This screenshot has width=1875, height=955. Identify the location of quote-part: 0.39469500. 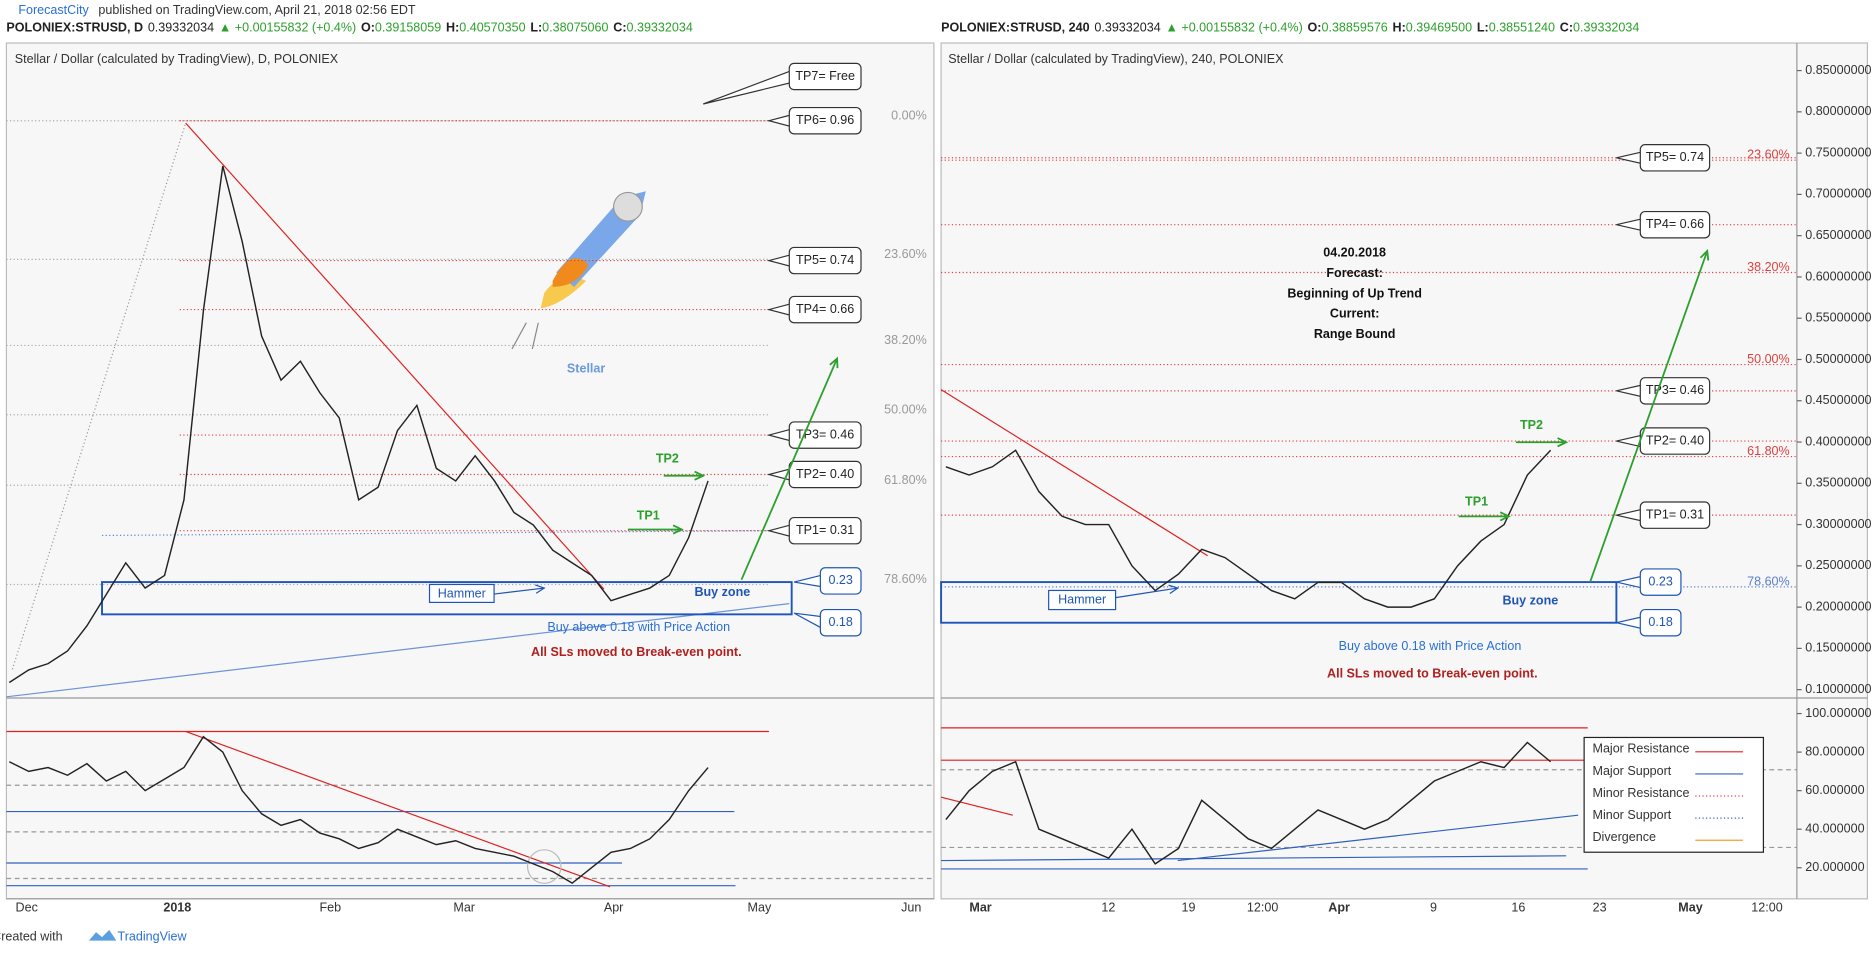
(1439, 28).